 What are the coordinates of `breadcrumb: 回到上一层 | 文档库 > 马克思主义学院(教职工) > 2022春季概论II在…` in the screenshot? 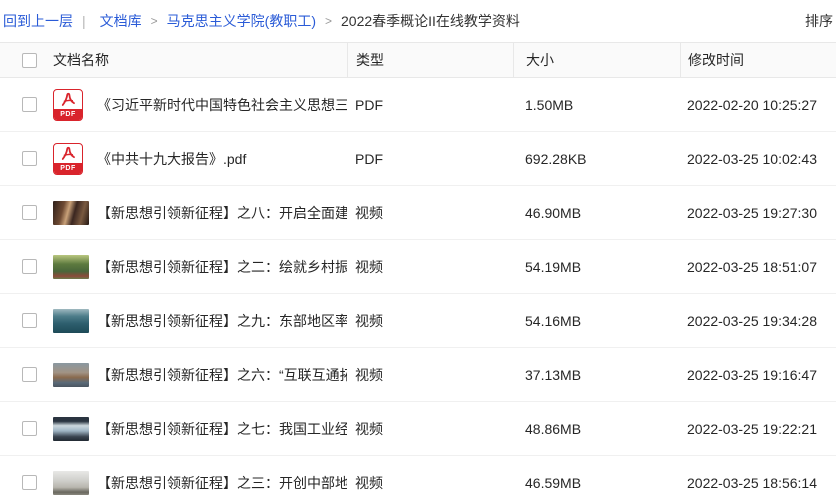 It's located at (418, 21).